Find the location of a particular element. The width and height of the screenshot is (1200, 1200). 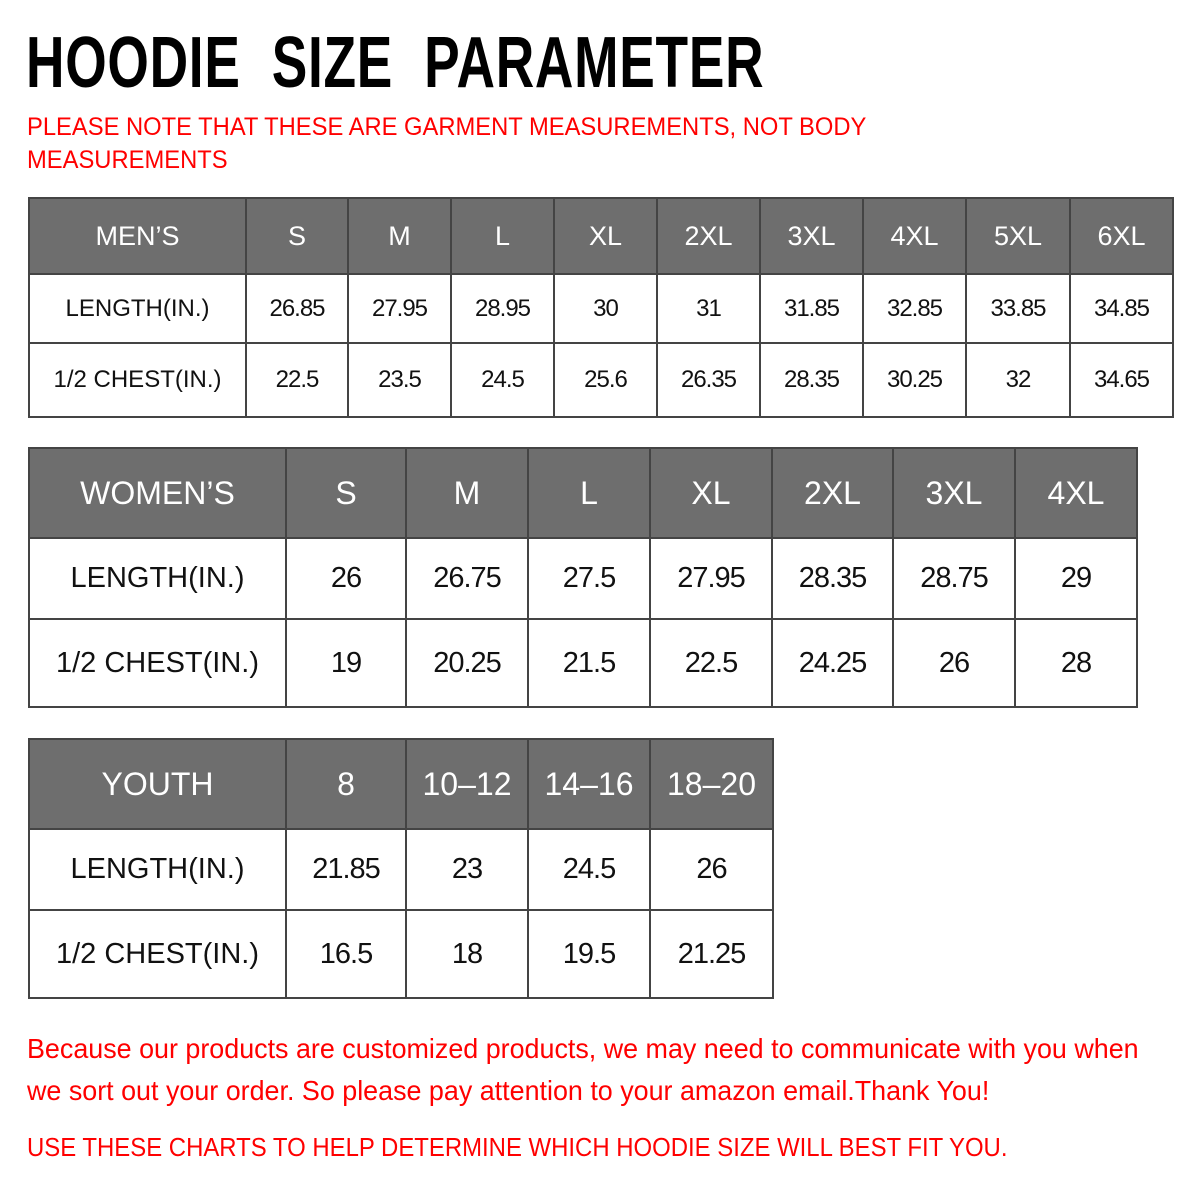

table-row: 1/2 CHEST(IN.) 19 20.25 21.5 22.5 24.25 26 28 is located at coordinates (583, 663).